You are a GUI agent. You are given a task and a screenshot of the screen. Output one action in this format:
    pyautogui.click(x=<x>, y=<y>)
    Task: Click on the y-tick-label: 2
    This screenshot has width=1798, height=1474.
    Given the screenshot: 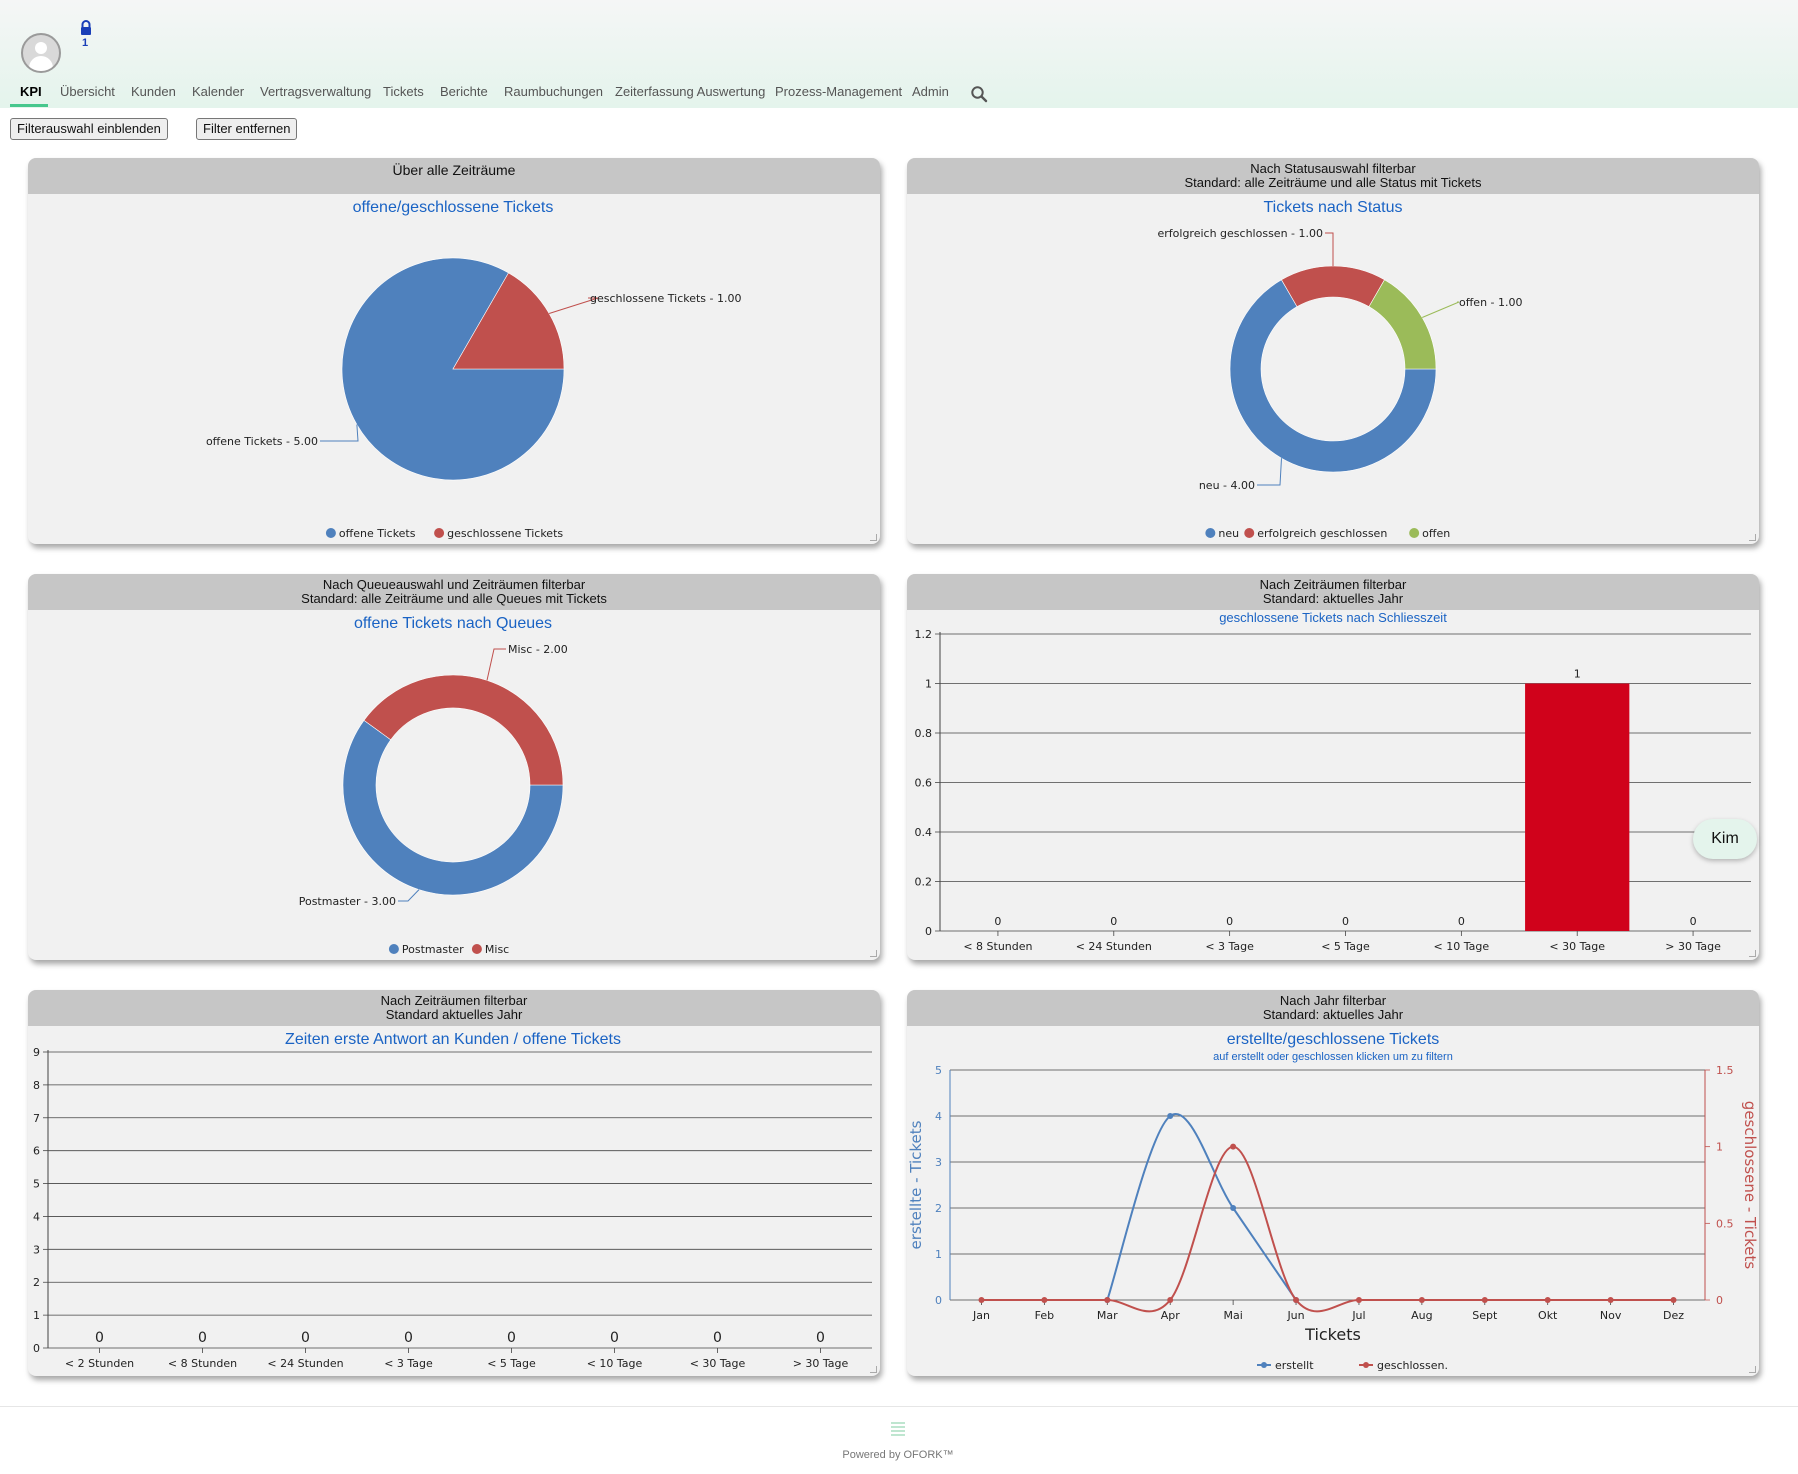 What is the action you would take?
    pyautogui.click(x=36, y=1282)
    